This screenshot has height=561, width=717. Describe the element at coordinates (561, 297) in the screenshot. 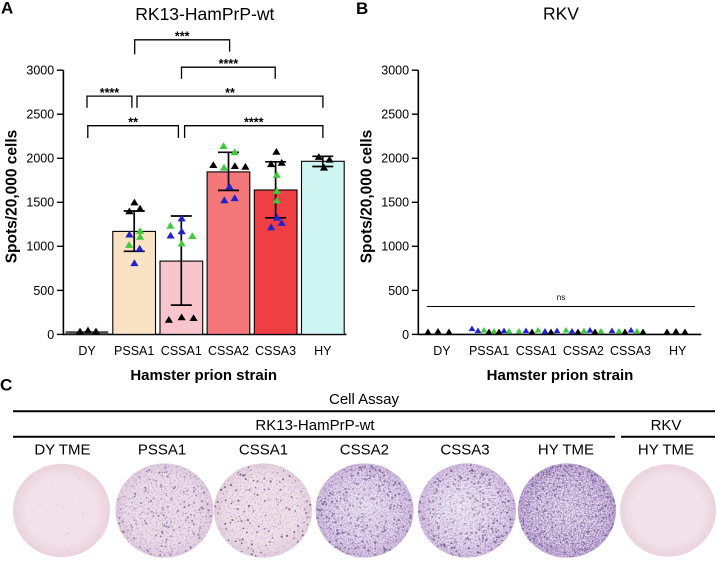

I see `svg-text: ns` at that location.